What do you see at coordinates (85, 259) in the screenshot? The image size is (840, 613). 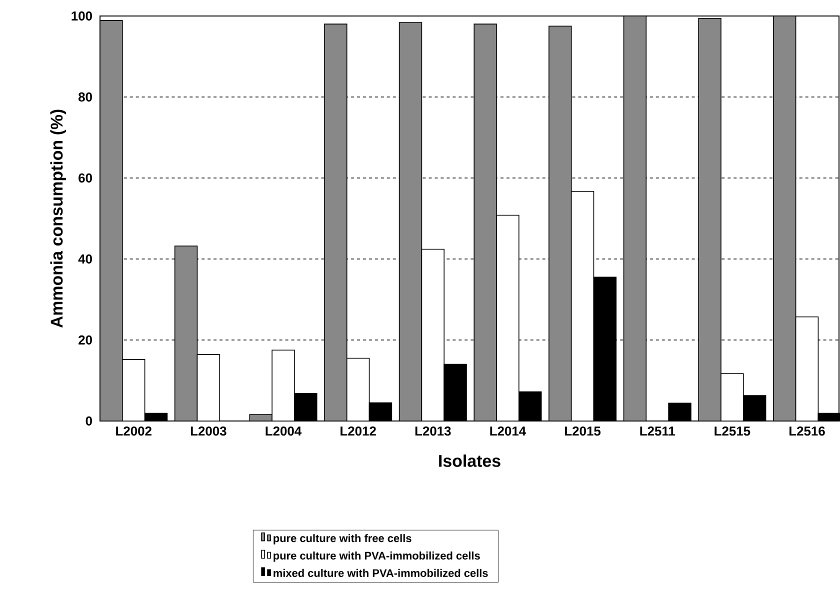 I see `y-tick-label: 40` at bounding box center [85, 259].